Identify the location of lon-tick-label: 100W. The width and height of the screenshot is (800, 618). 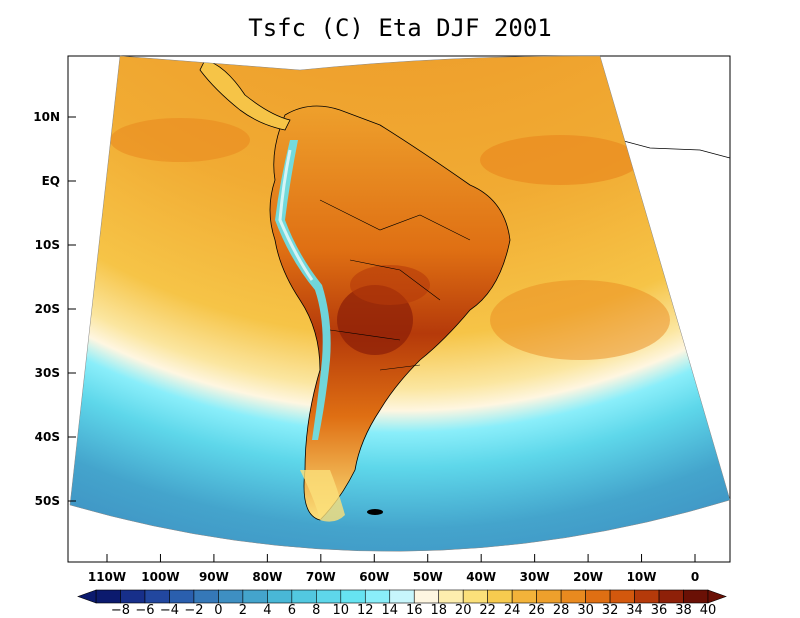
(160, 577).